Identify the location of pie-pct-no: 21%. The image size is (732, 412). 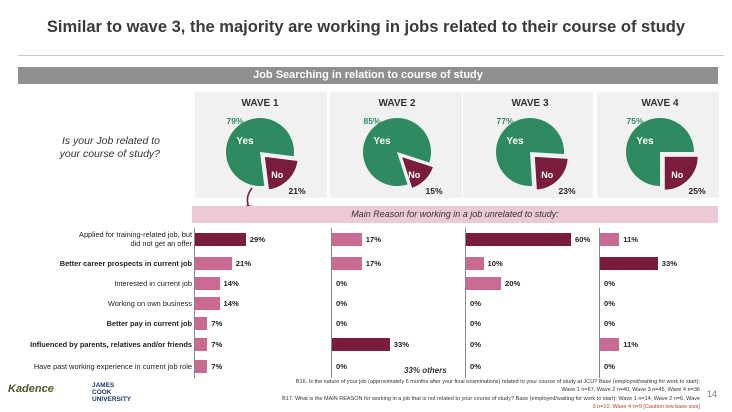
(296, 191).